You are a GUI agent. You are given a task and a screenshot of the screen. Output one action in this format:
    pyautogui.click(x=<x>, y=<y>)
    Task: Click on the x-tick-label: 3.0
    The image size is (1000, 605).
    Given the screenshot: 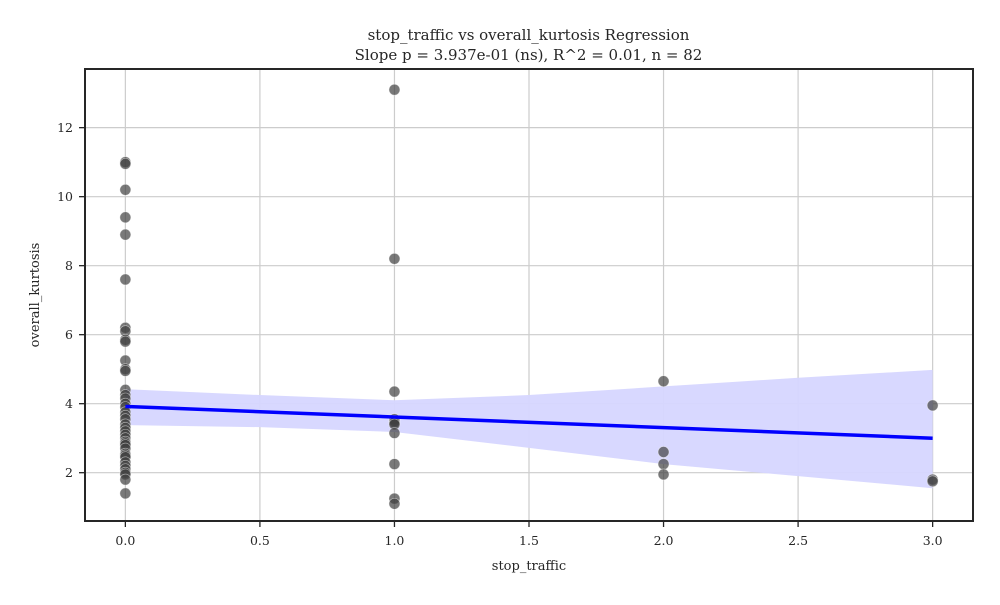 What is the action you would take?
    pyautogui.click(x=933, y=540)
    